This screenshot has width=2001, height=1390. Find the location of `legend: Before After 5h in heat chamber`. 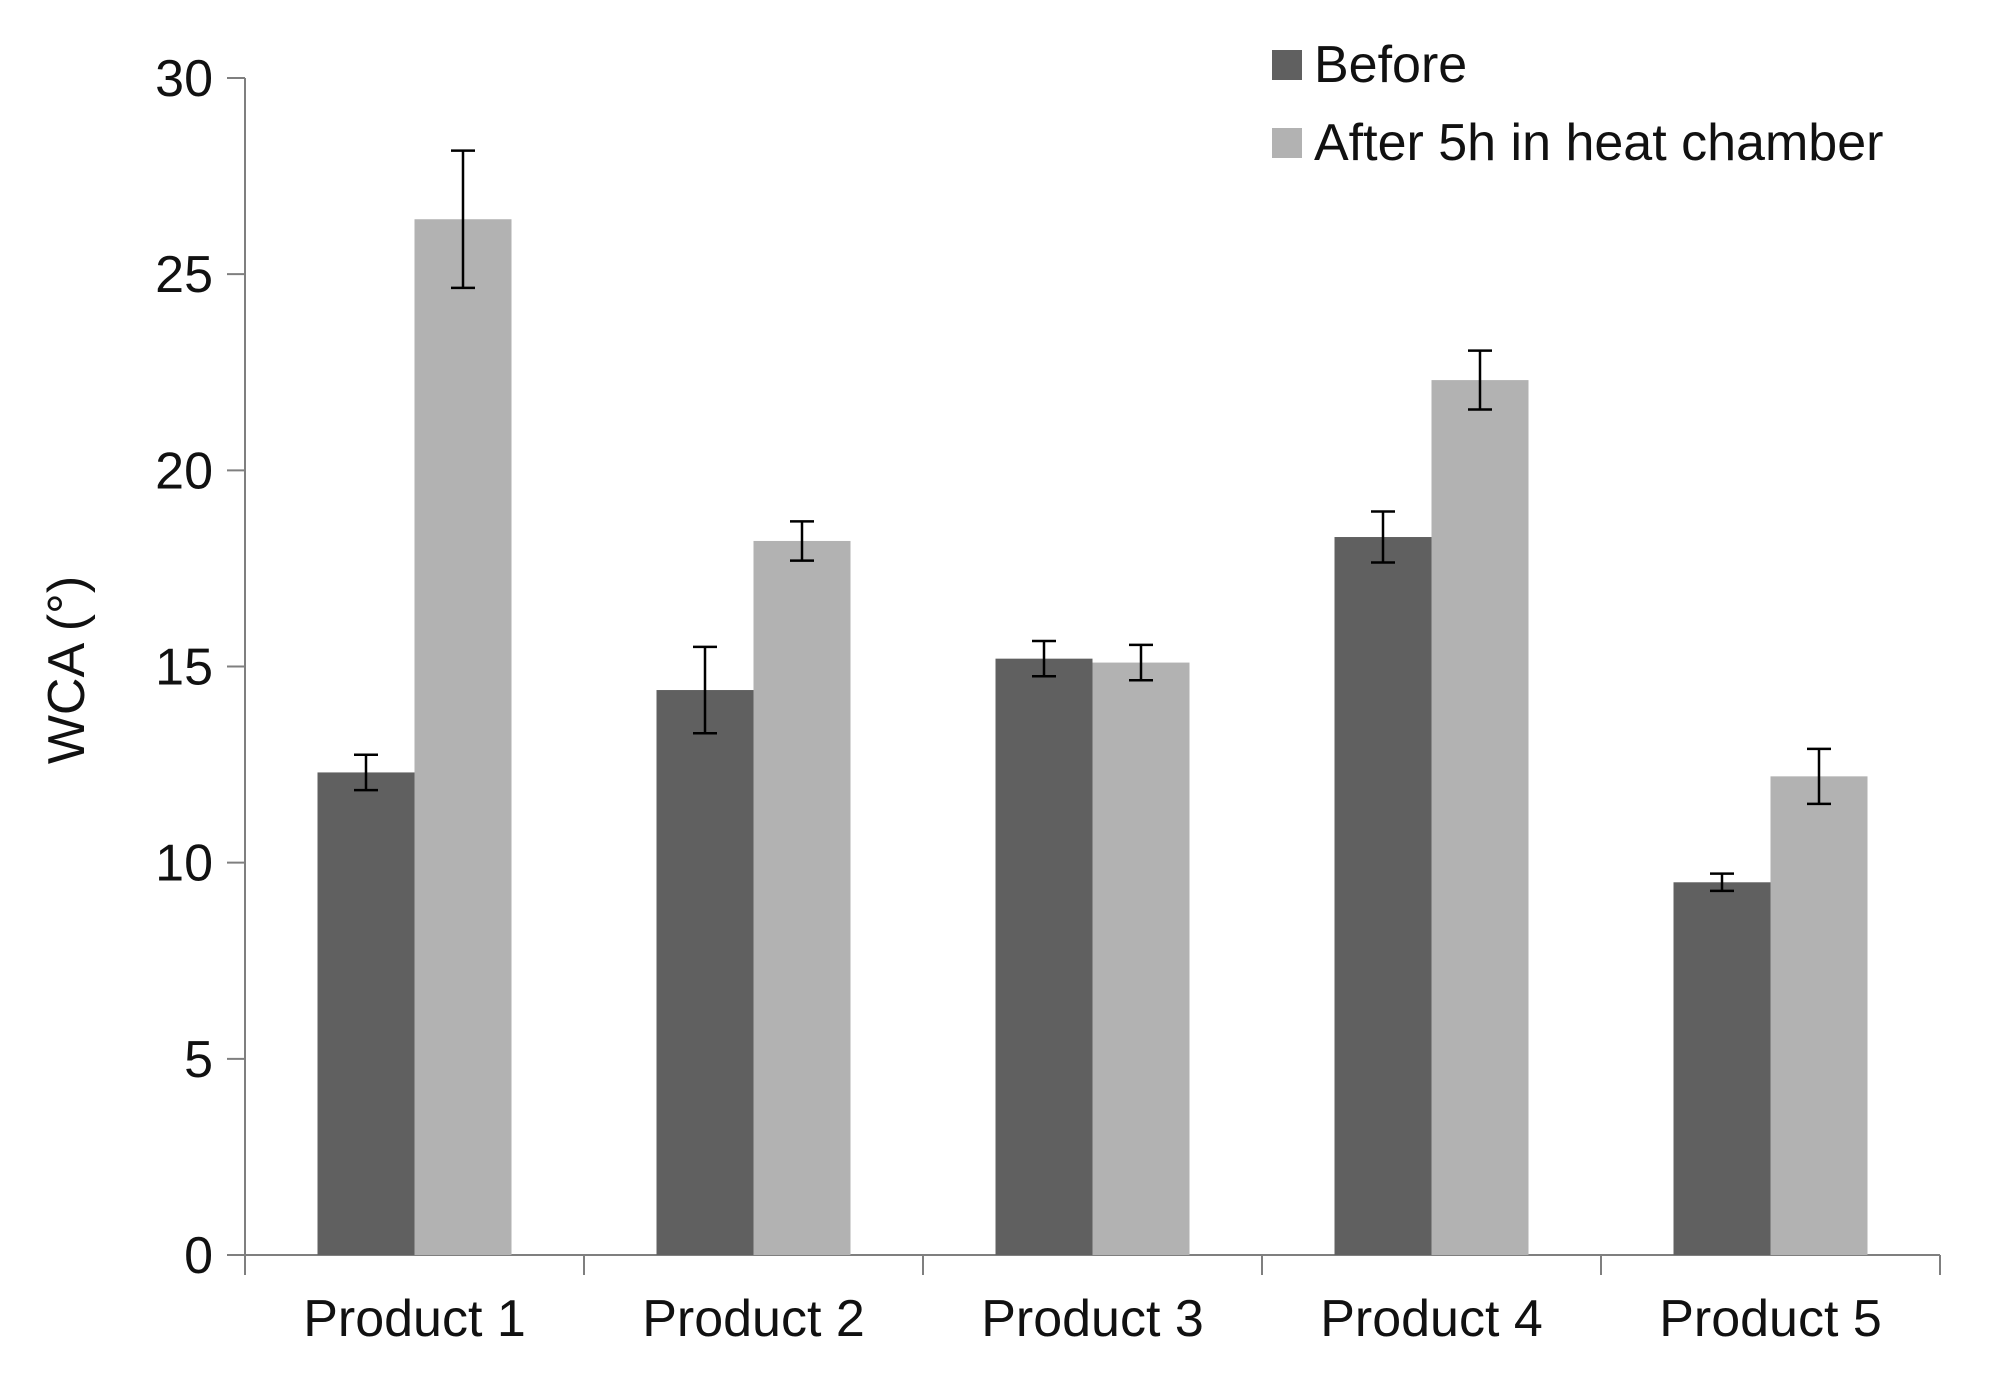

legend: Before After 5h in heat chamber is located at coordinates (1577, 104).